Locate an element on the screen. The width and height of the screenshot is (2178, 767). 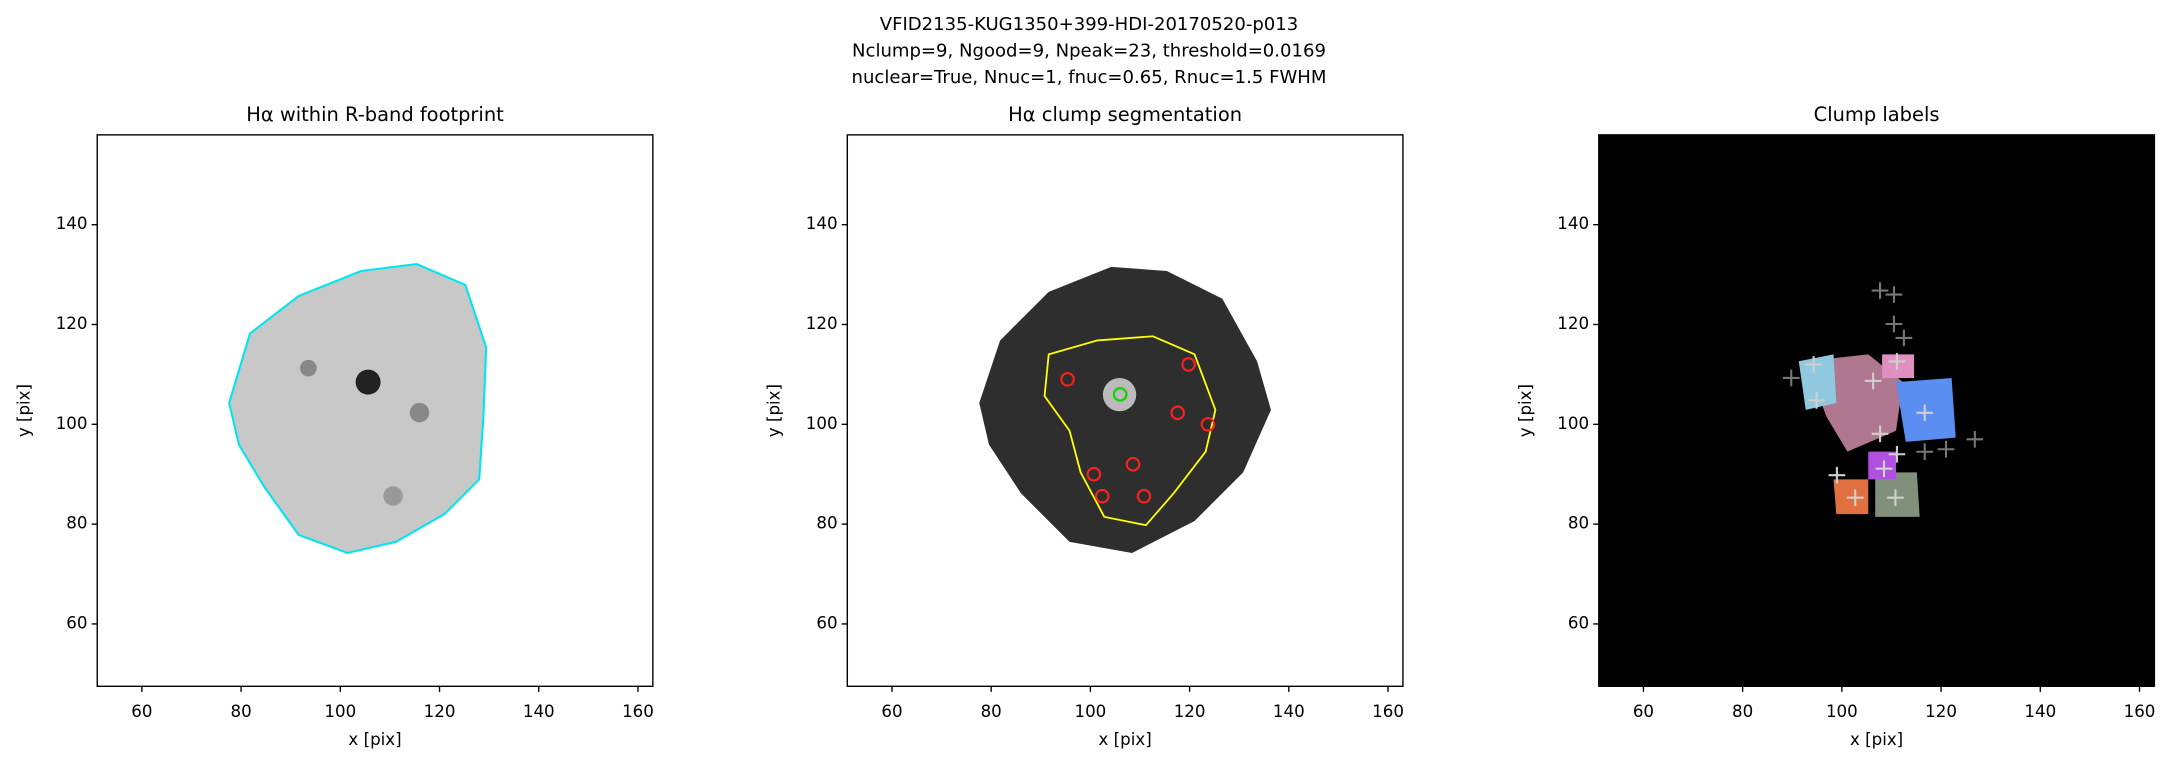
axes-title: Hα within R-band footprint is located at coordinates (375, 114).